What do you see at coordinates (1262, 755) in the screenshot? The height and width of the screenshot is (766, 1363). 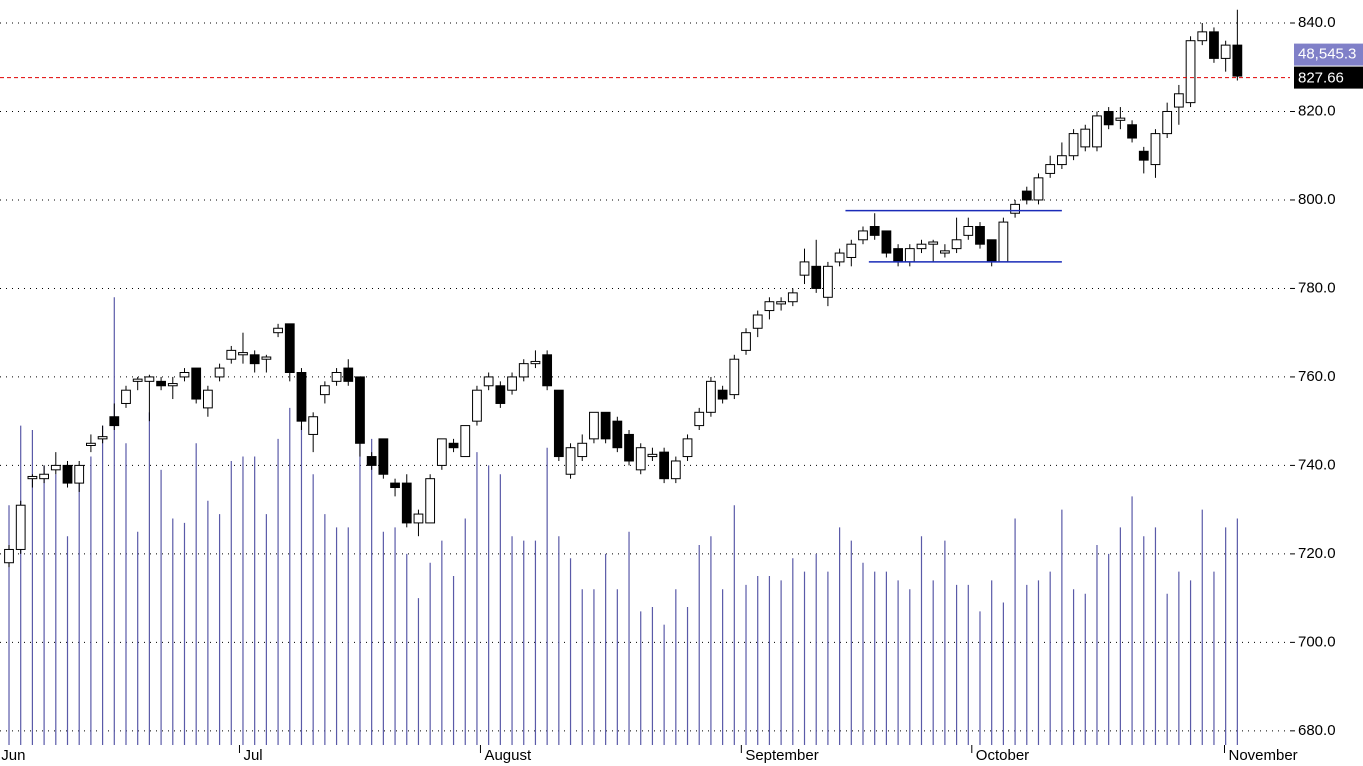 I see `x-tick-label: November` at bounding box center [1262, 755].